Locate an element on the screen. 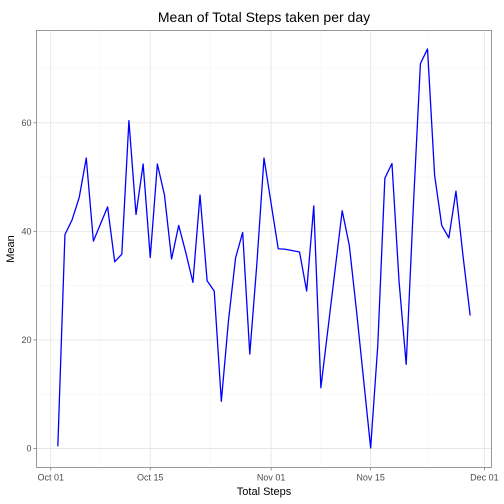 Image resolution: width=504 pixels, height=504 pixels. y-tick-label: 20 is located at coordinates (26, 340).